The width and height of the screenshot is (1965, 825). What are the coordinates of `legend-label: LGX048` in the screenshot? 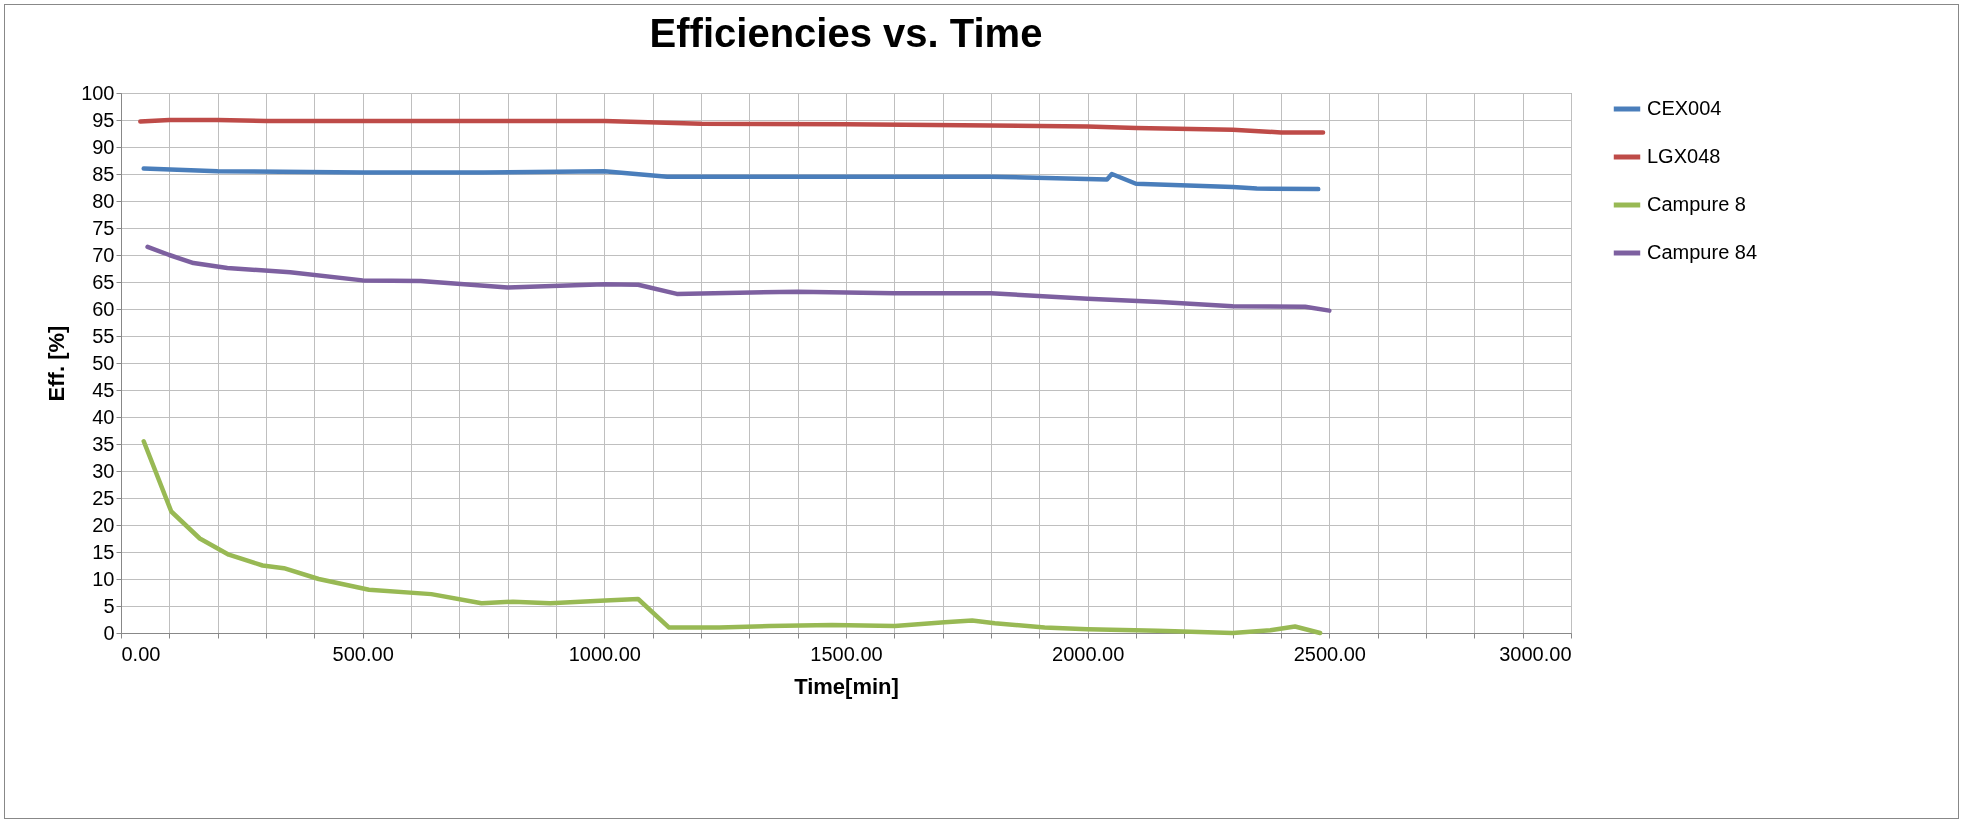 It's located at (1684, 156).